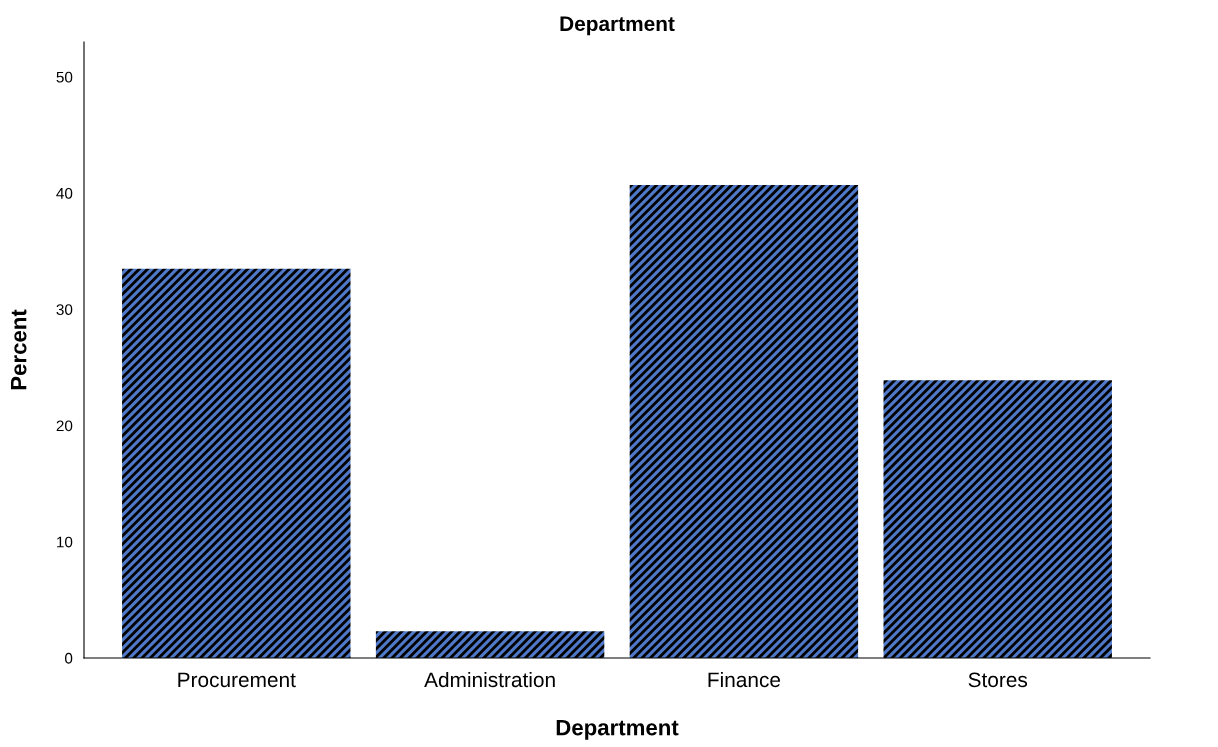 This screenshot has width=1218, height=747. What do you see at coordinates (617, 729) in the screenshot?
I see `x-axis-title: Department` at bounding box center [617, 729].